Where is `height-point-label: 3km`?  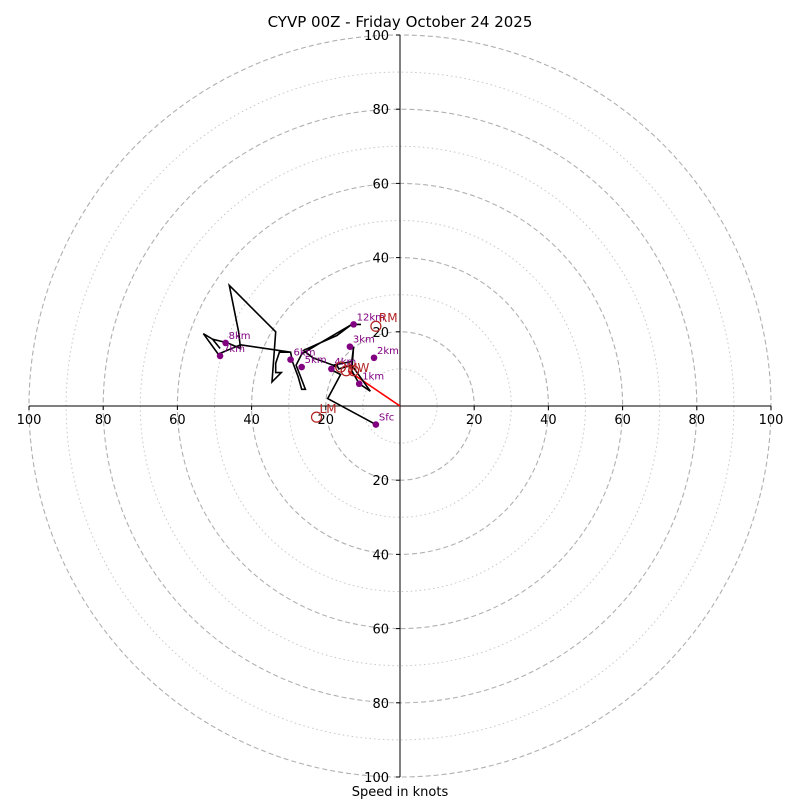 height-point-label: 3km is located at coordinates (364, 340).